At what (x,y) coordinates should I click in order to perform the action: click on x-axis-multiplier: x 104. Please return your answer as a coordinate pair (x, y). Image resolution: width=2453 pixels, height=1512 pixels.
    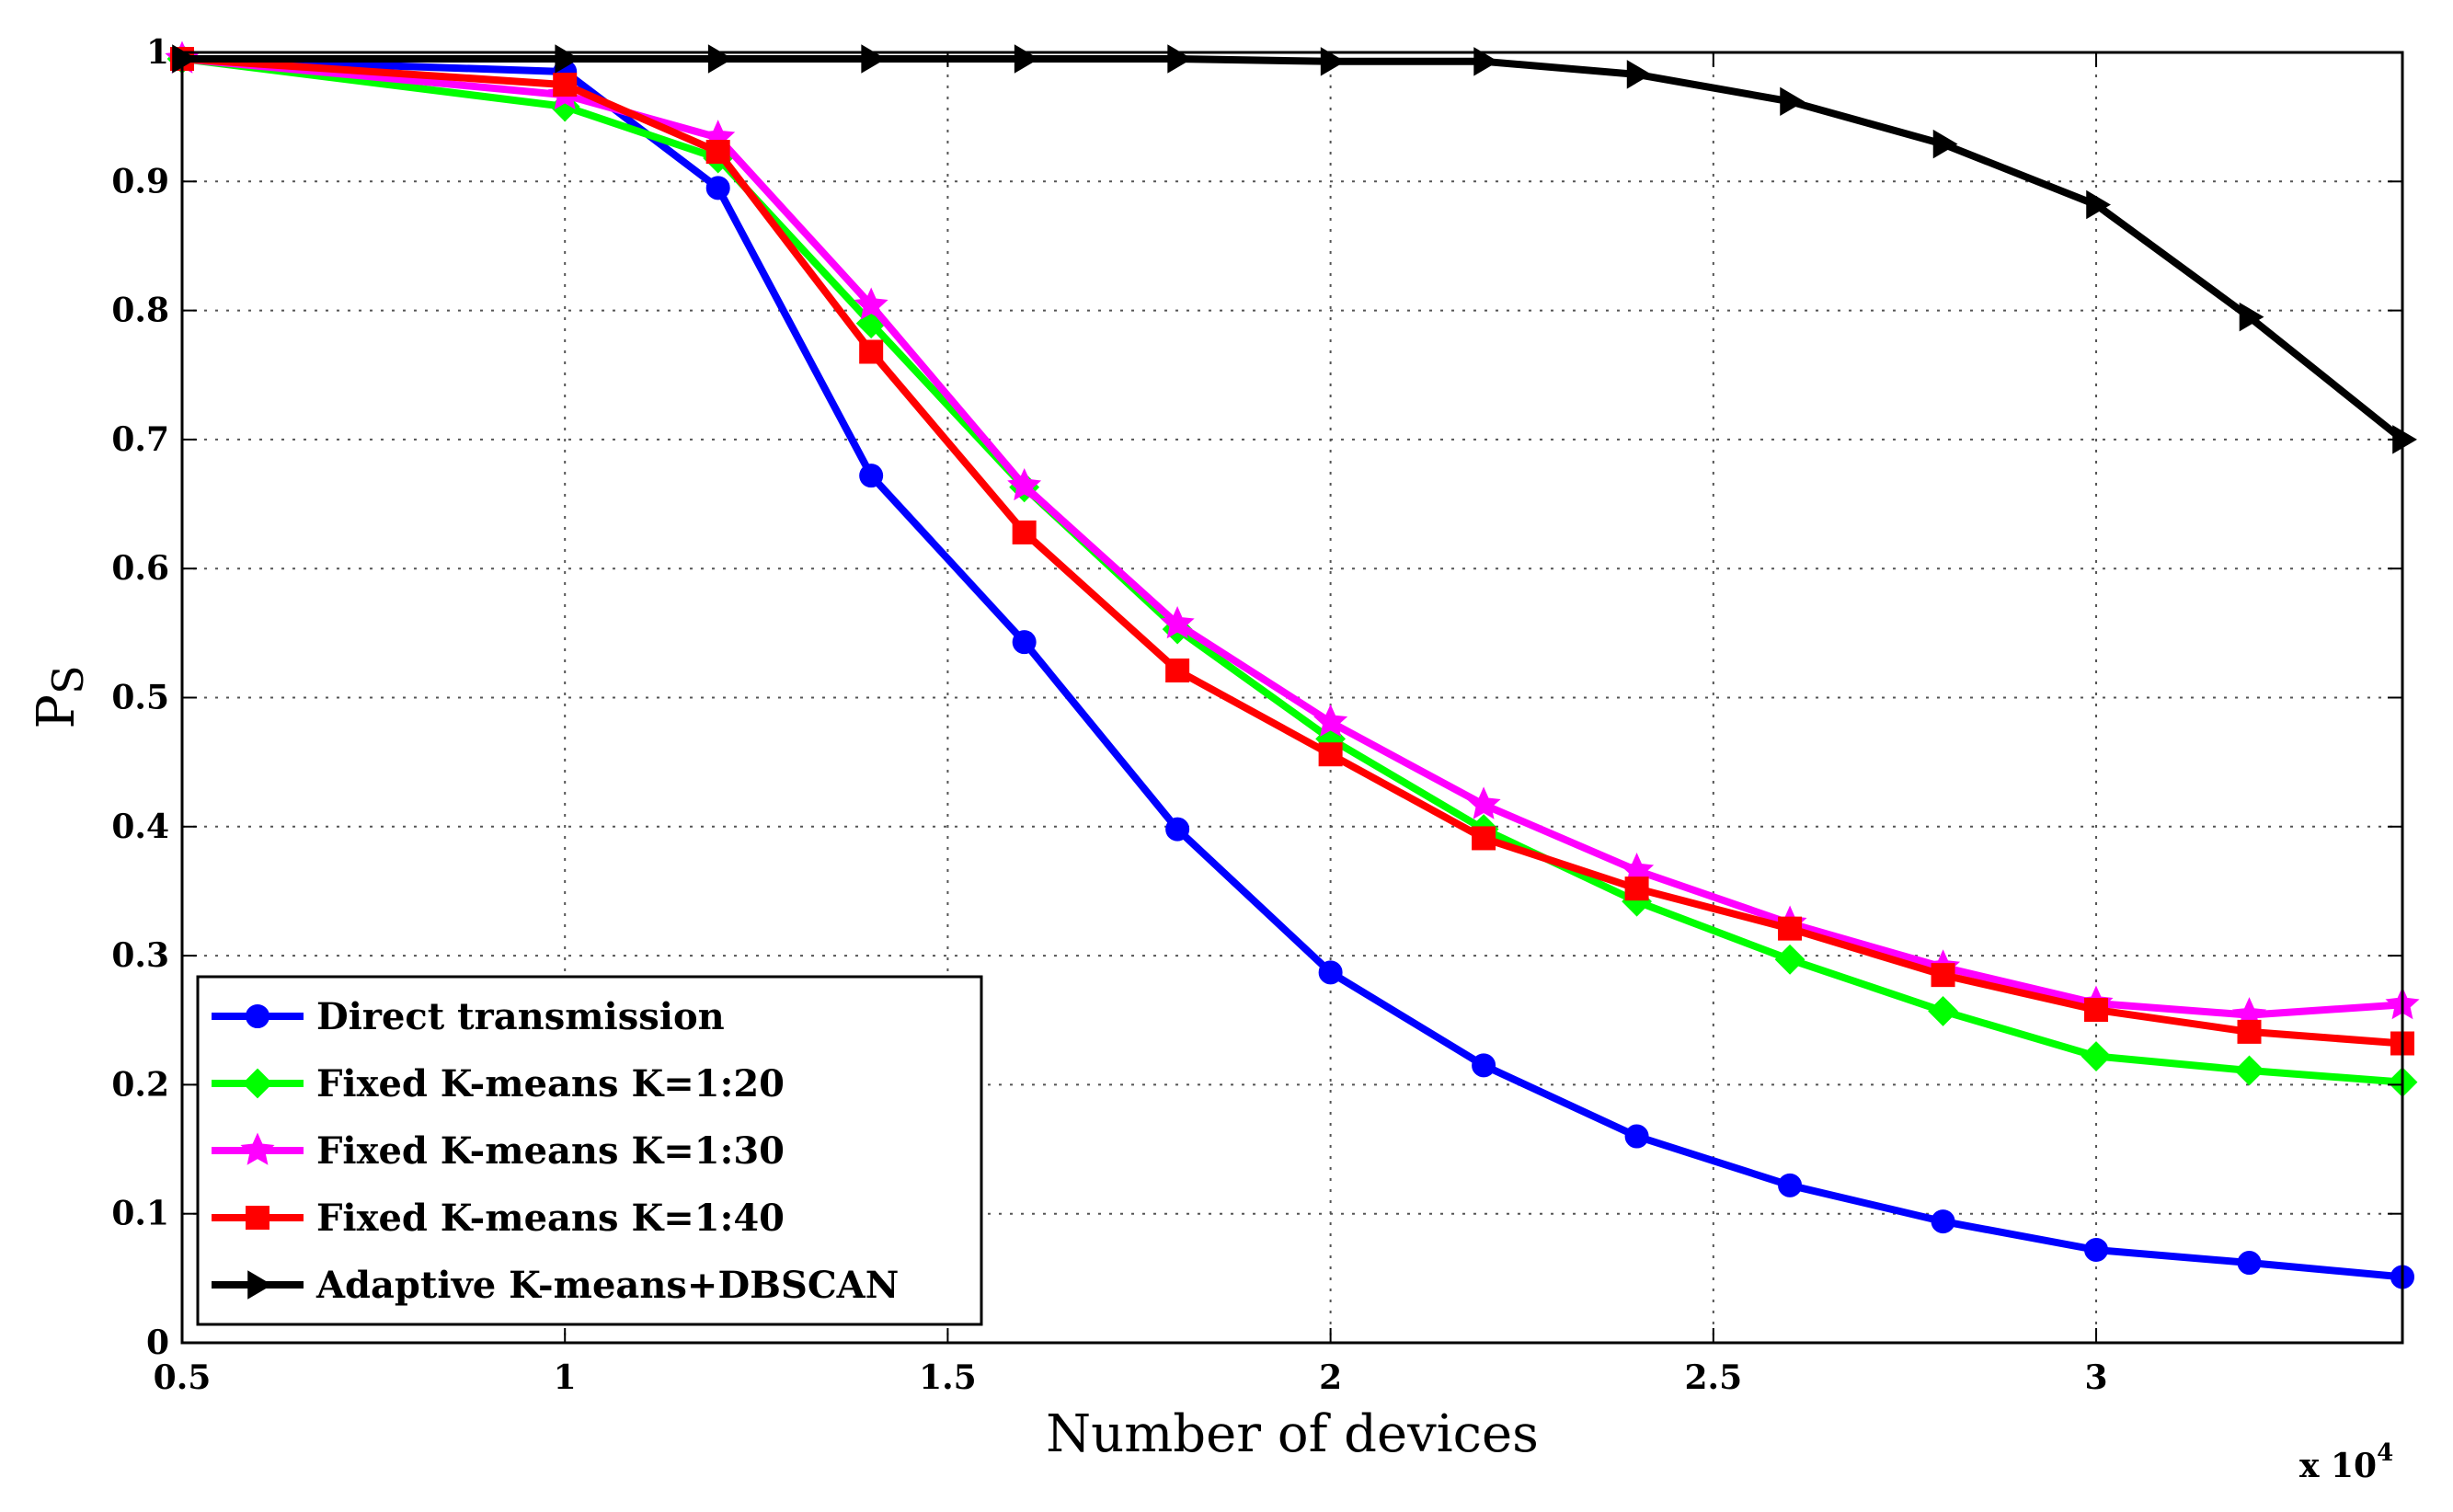
    Looking at the image, I should click on (2346, 1462).